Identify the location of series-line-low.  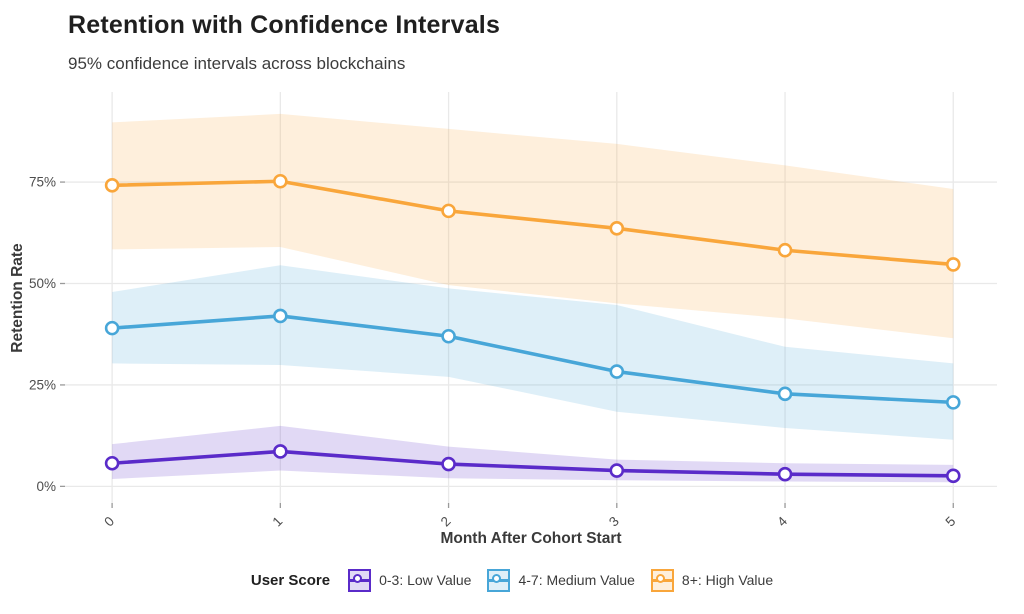
(533, 463).